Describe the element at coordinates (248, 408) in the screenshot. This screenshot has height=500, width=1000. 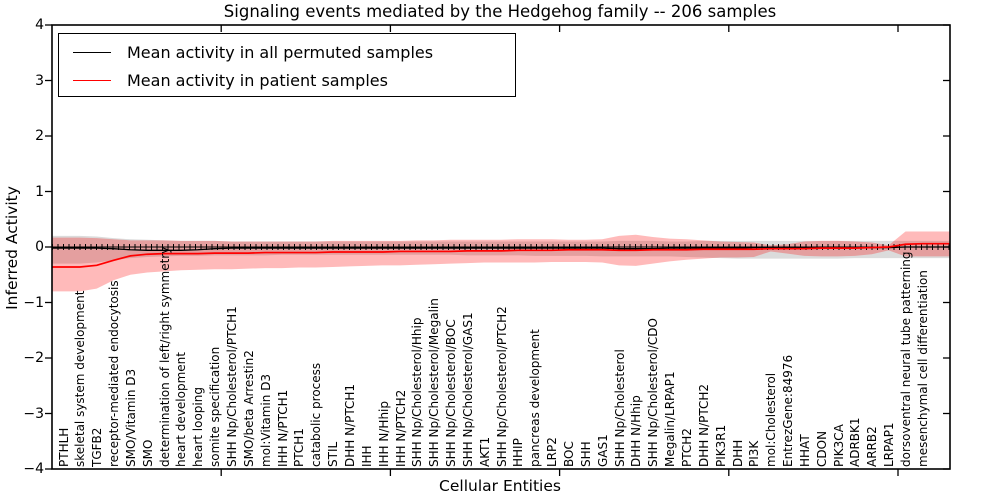
I see `x-tick-label: SMO/beta Arrestin2` at that location.